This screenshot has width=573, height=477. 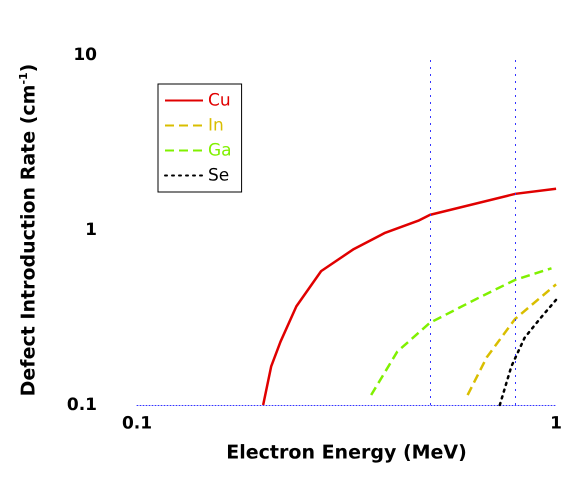 What do you see at coordinates (85, 55) in the screenshot?
I see `y-tick-label: 10` at bounding box center [85, 55].